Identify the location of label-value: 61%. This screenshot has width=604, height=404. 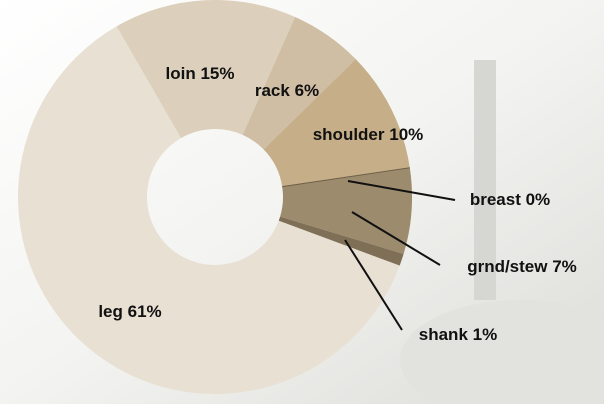
(145, 311).